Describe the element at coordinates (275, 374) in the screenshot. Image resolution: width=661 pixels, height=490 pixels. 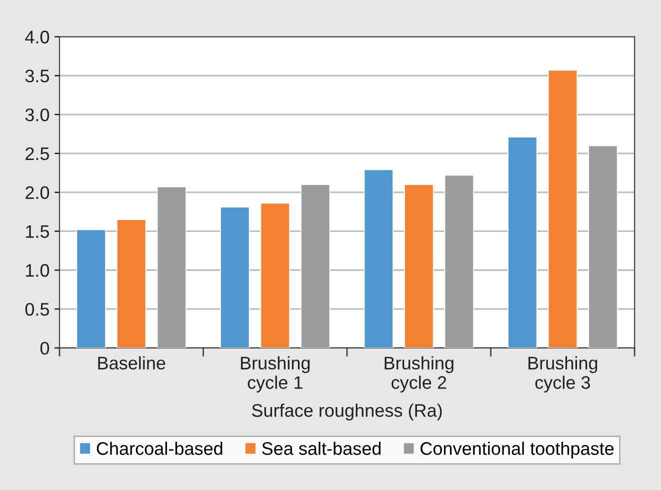
I see `x-tick-label: Brushing cycle 1` at that location.